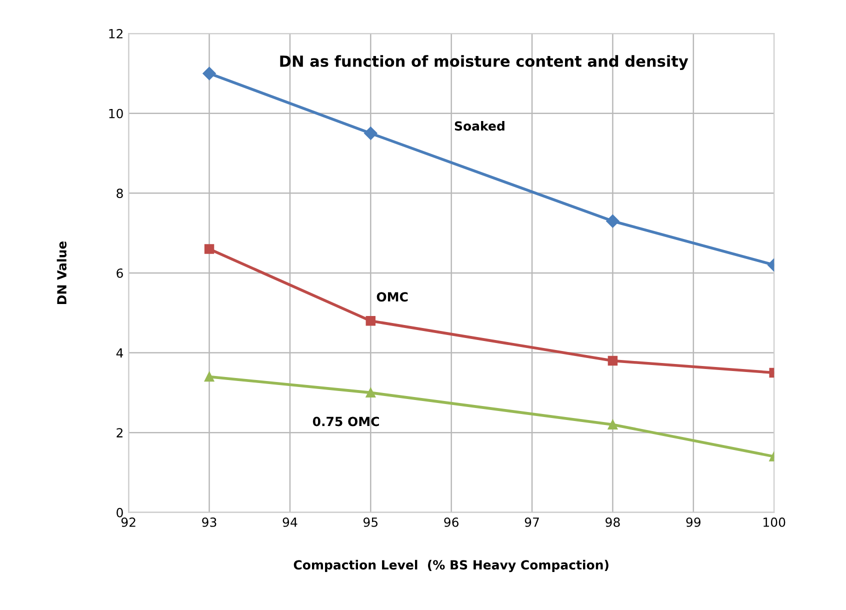 Image resolution: width=846 pixels, height=610 pixels. I want to click on x-tick-label: 100, so click(775, 522).